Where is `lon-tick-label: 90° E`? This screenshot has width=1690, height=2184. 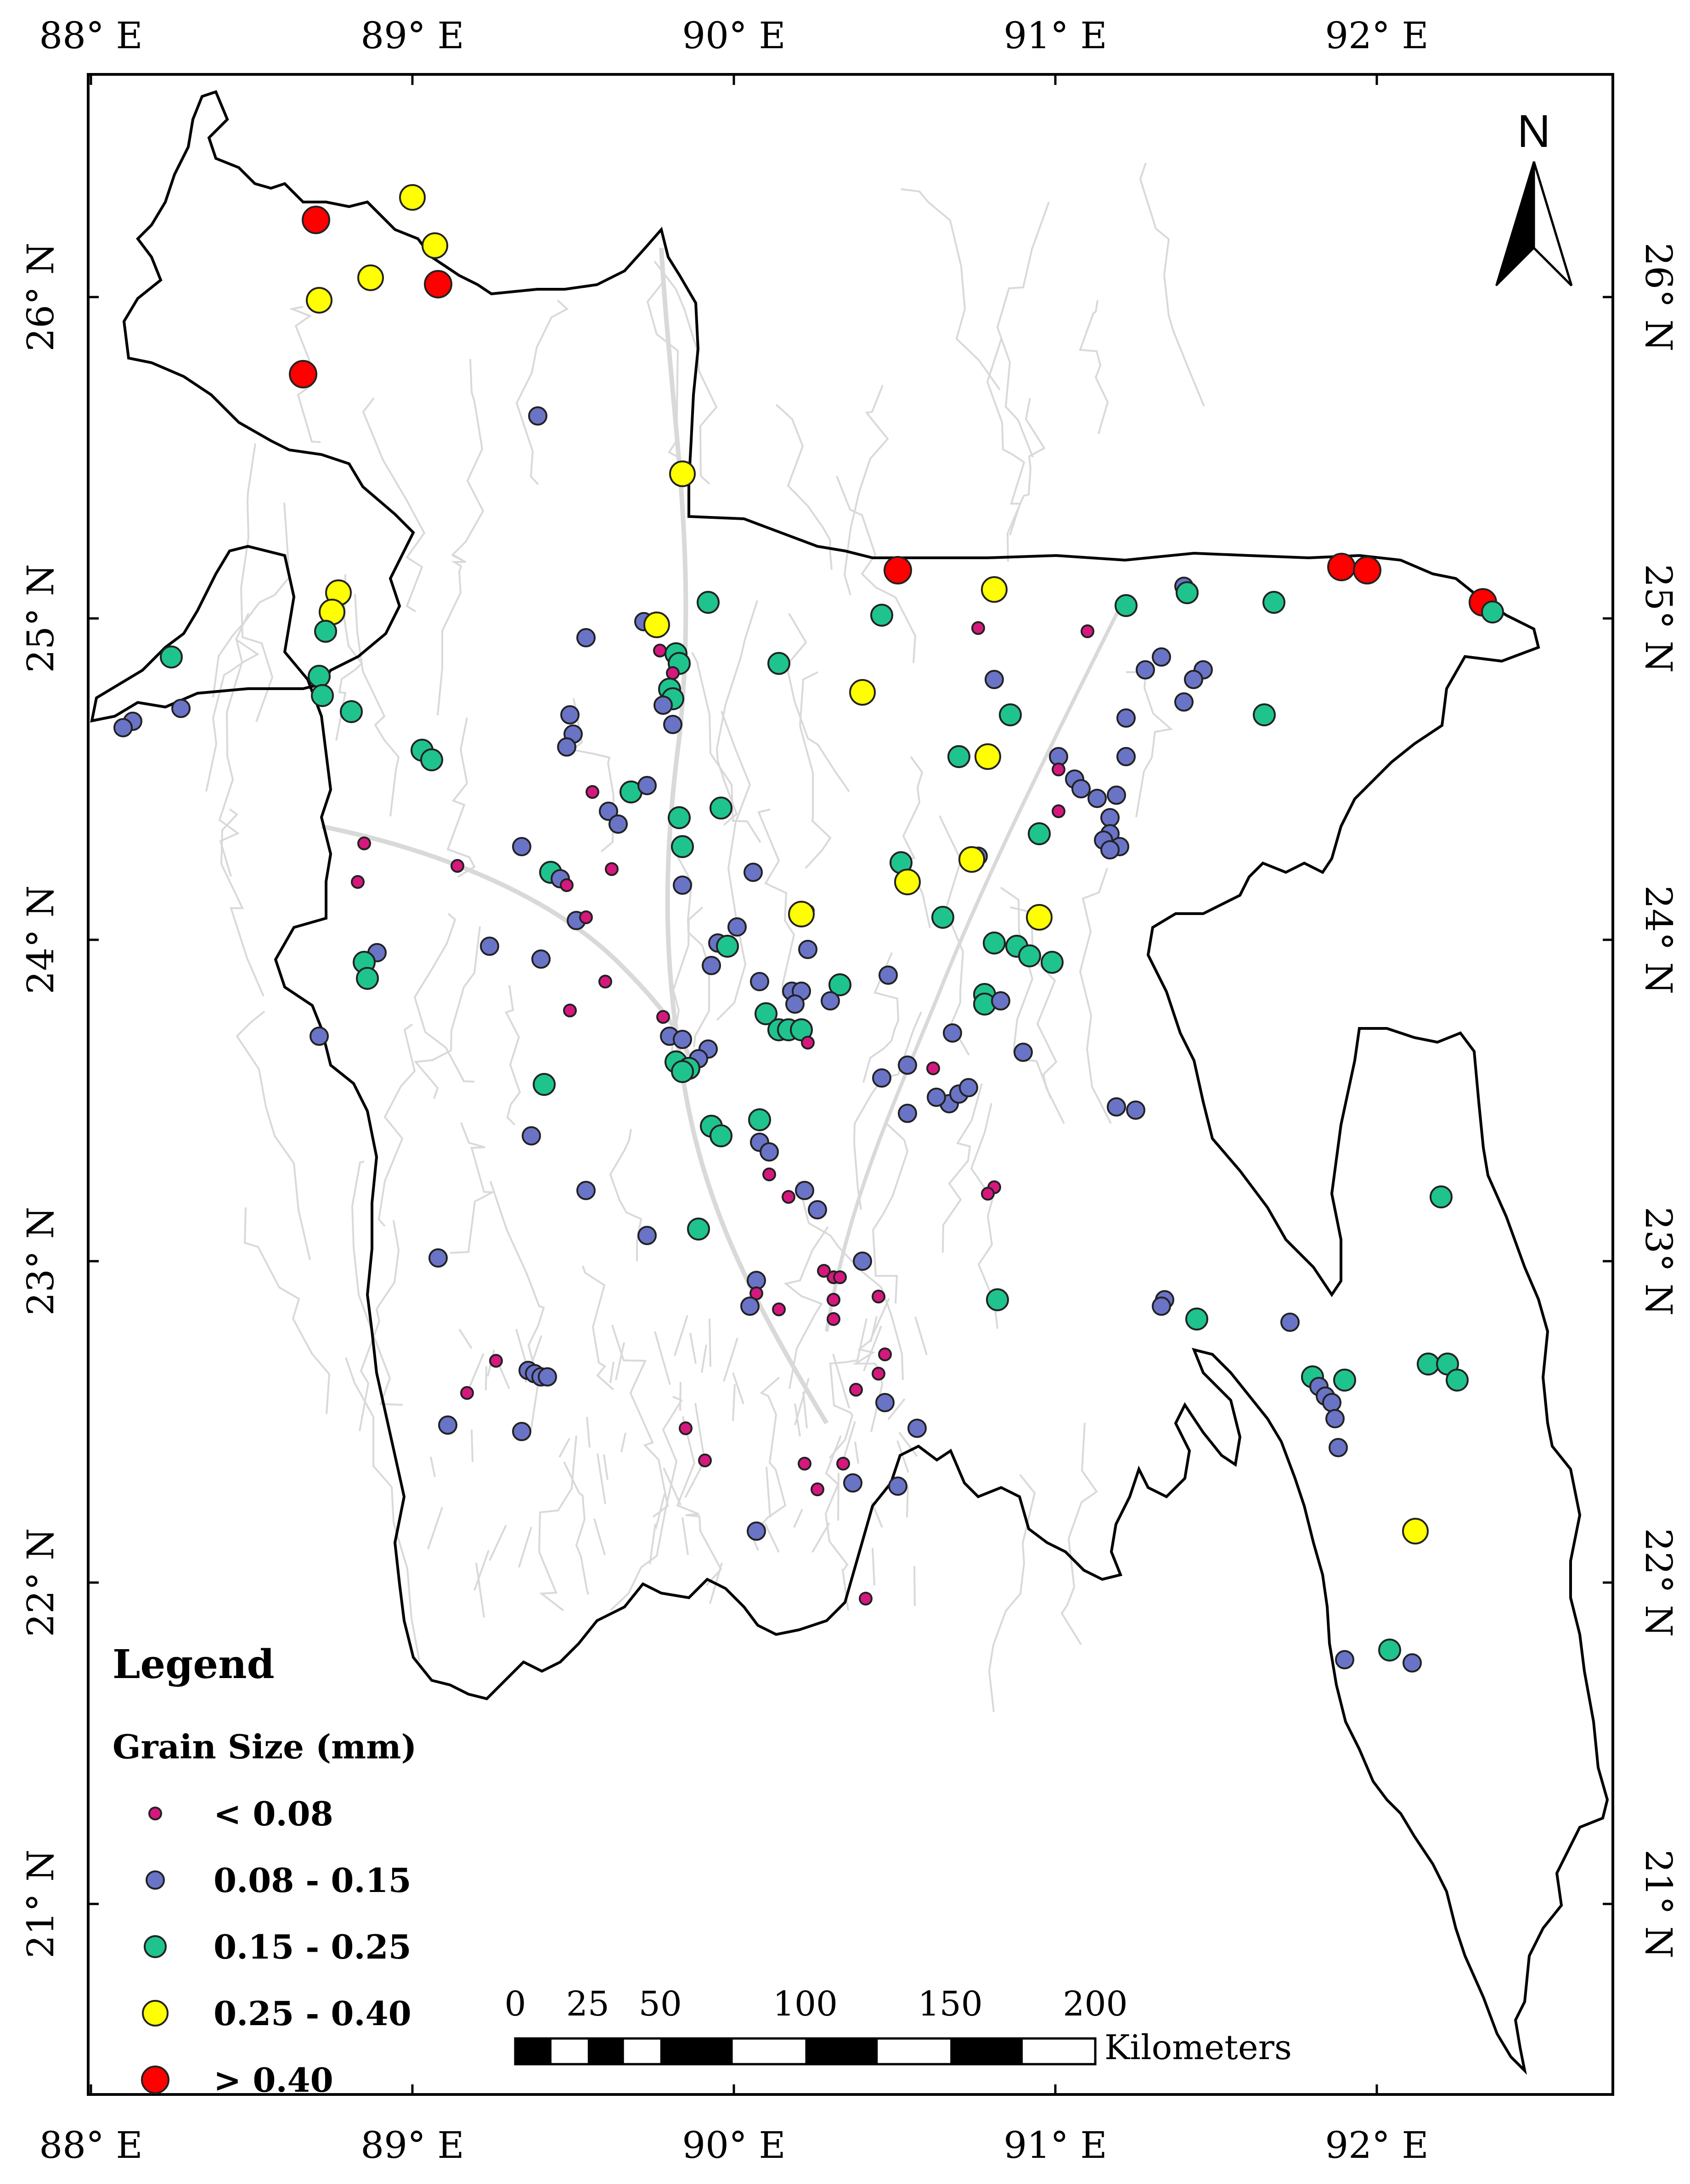
lon-tick-label: 90° E is located at coordinates (734, 35).